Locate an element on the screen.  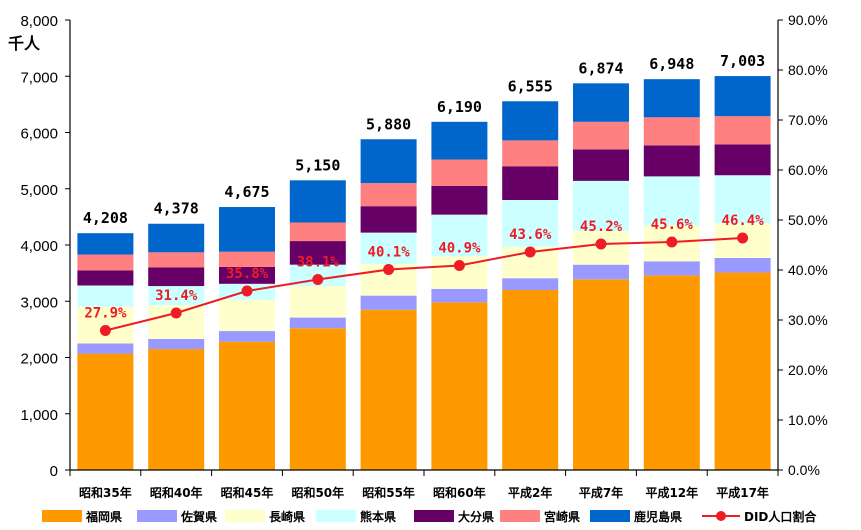
y-tick-label: 4,000 is located at coordinates (39, 246).